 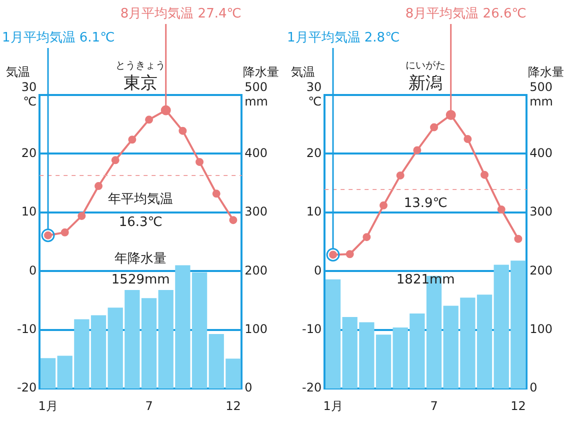 What do you see at coordinates (425, 83) in the screenshot?
I see `chart-title: 新潟` at bounding box center [425, 83].